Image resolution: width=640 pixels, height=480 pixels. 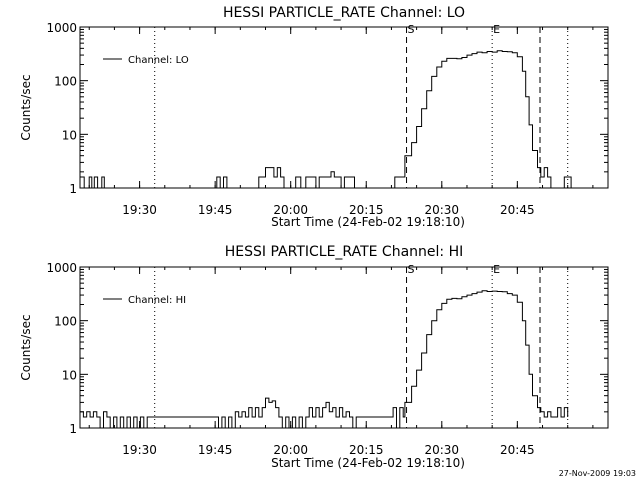 What do you see at coordinates (344, 13) in the screenshot?
I see `chart-title: HESSI PARTICLE_RATE Channel: LO` at bounding box center [344, 13].